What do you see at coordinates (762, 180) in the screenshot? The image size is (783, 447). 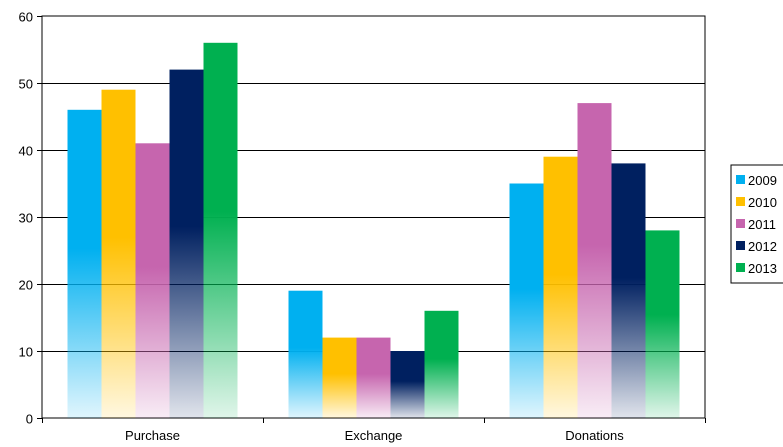 I see `legend-label-2009: 2009` at bounding box center [762, 180].